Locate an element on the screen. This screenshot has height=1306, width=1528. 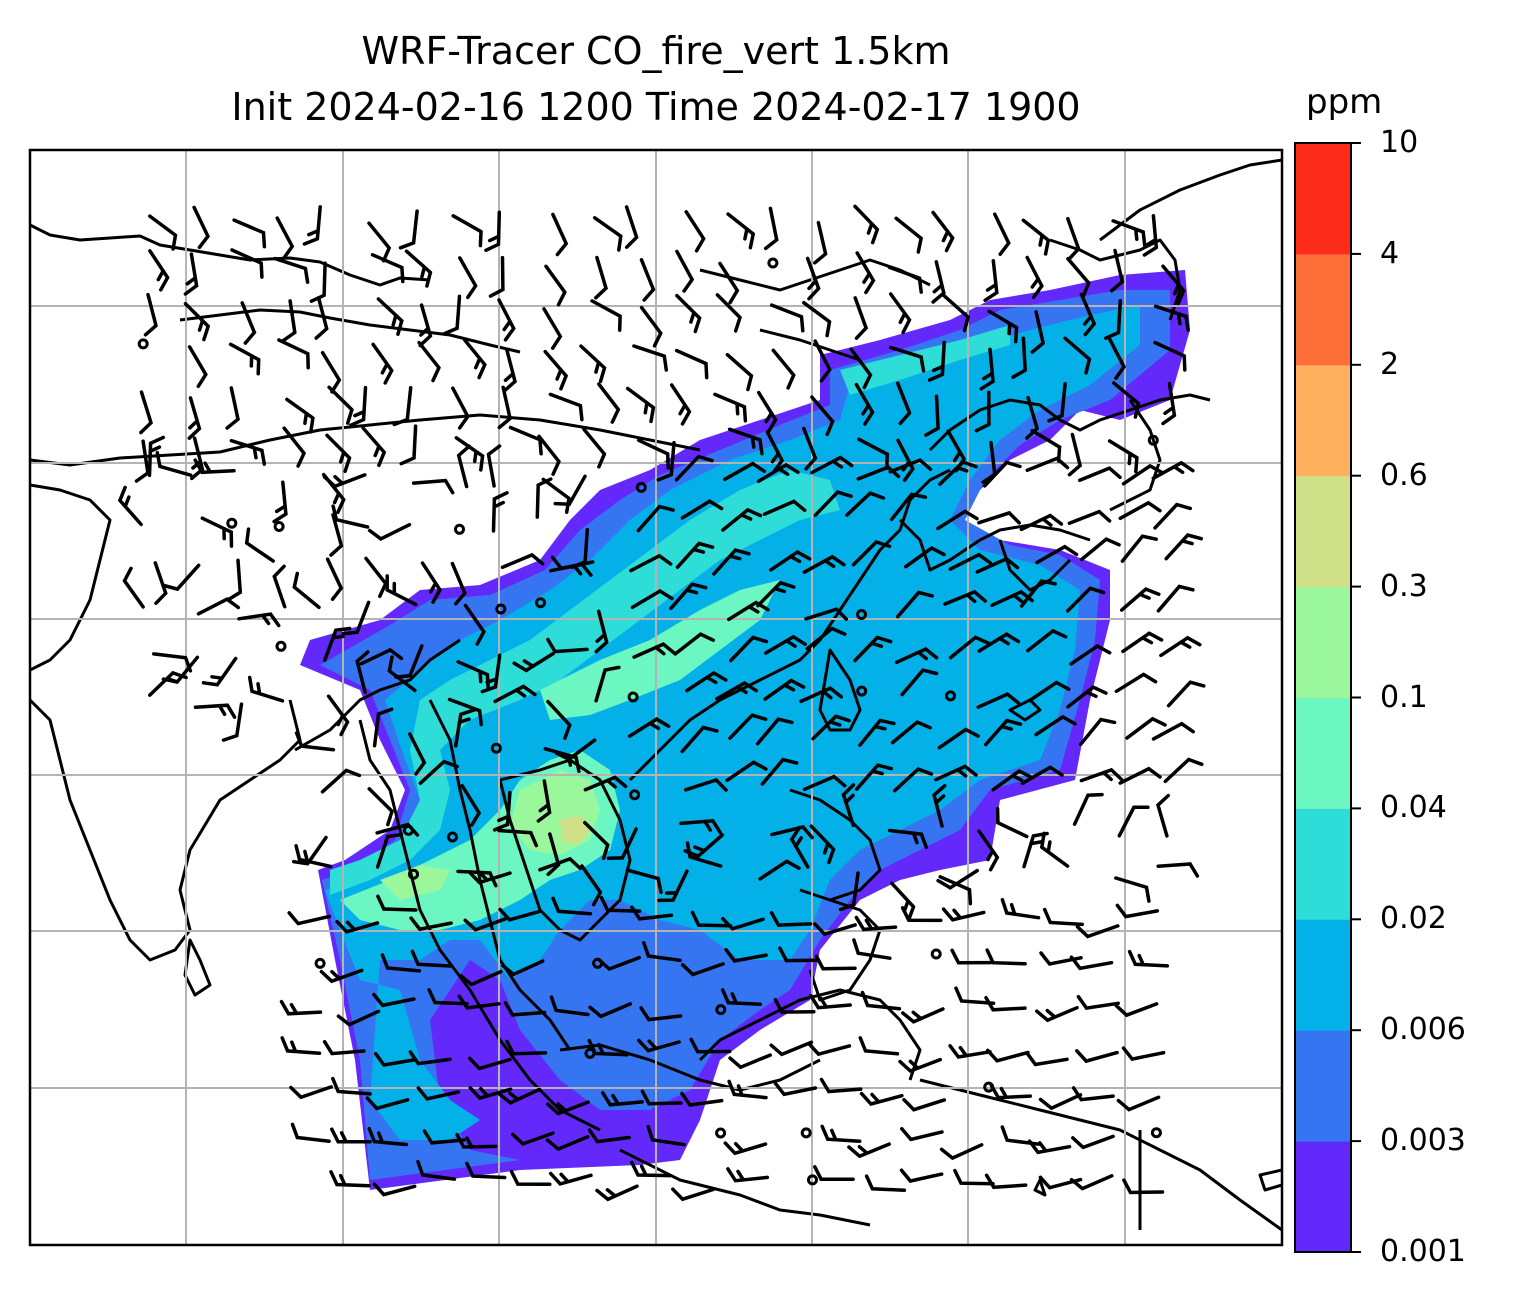
colorbar-tick-label: 0.1 is located at coordinates (1404, 697).